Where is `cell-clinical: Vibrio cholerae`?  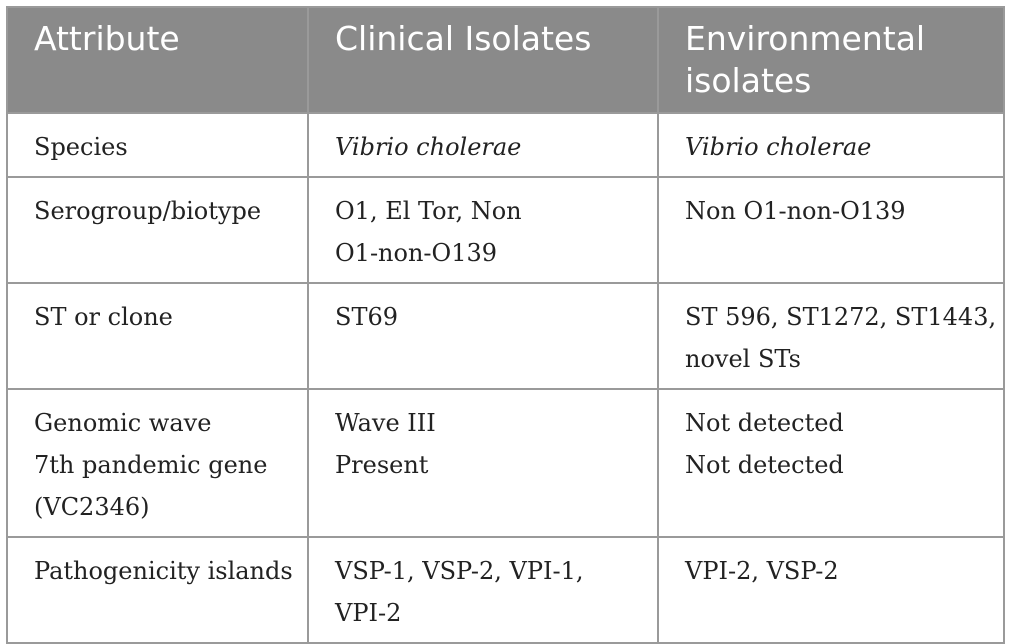
cell-clinical: Vibrio cholerae is located at coordinates (483, 145).